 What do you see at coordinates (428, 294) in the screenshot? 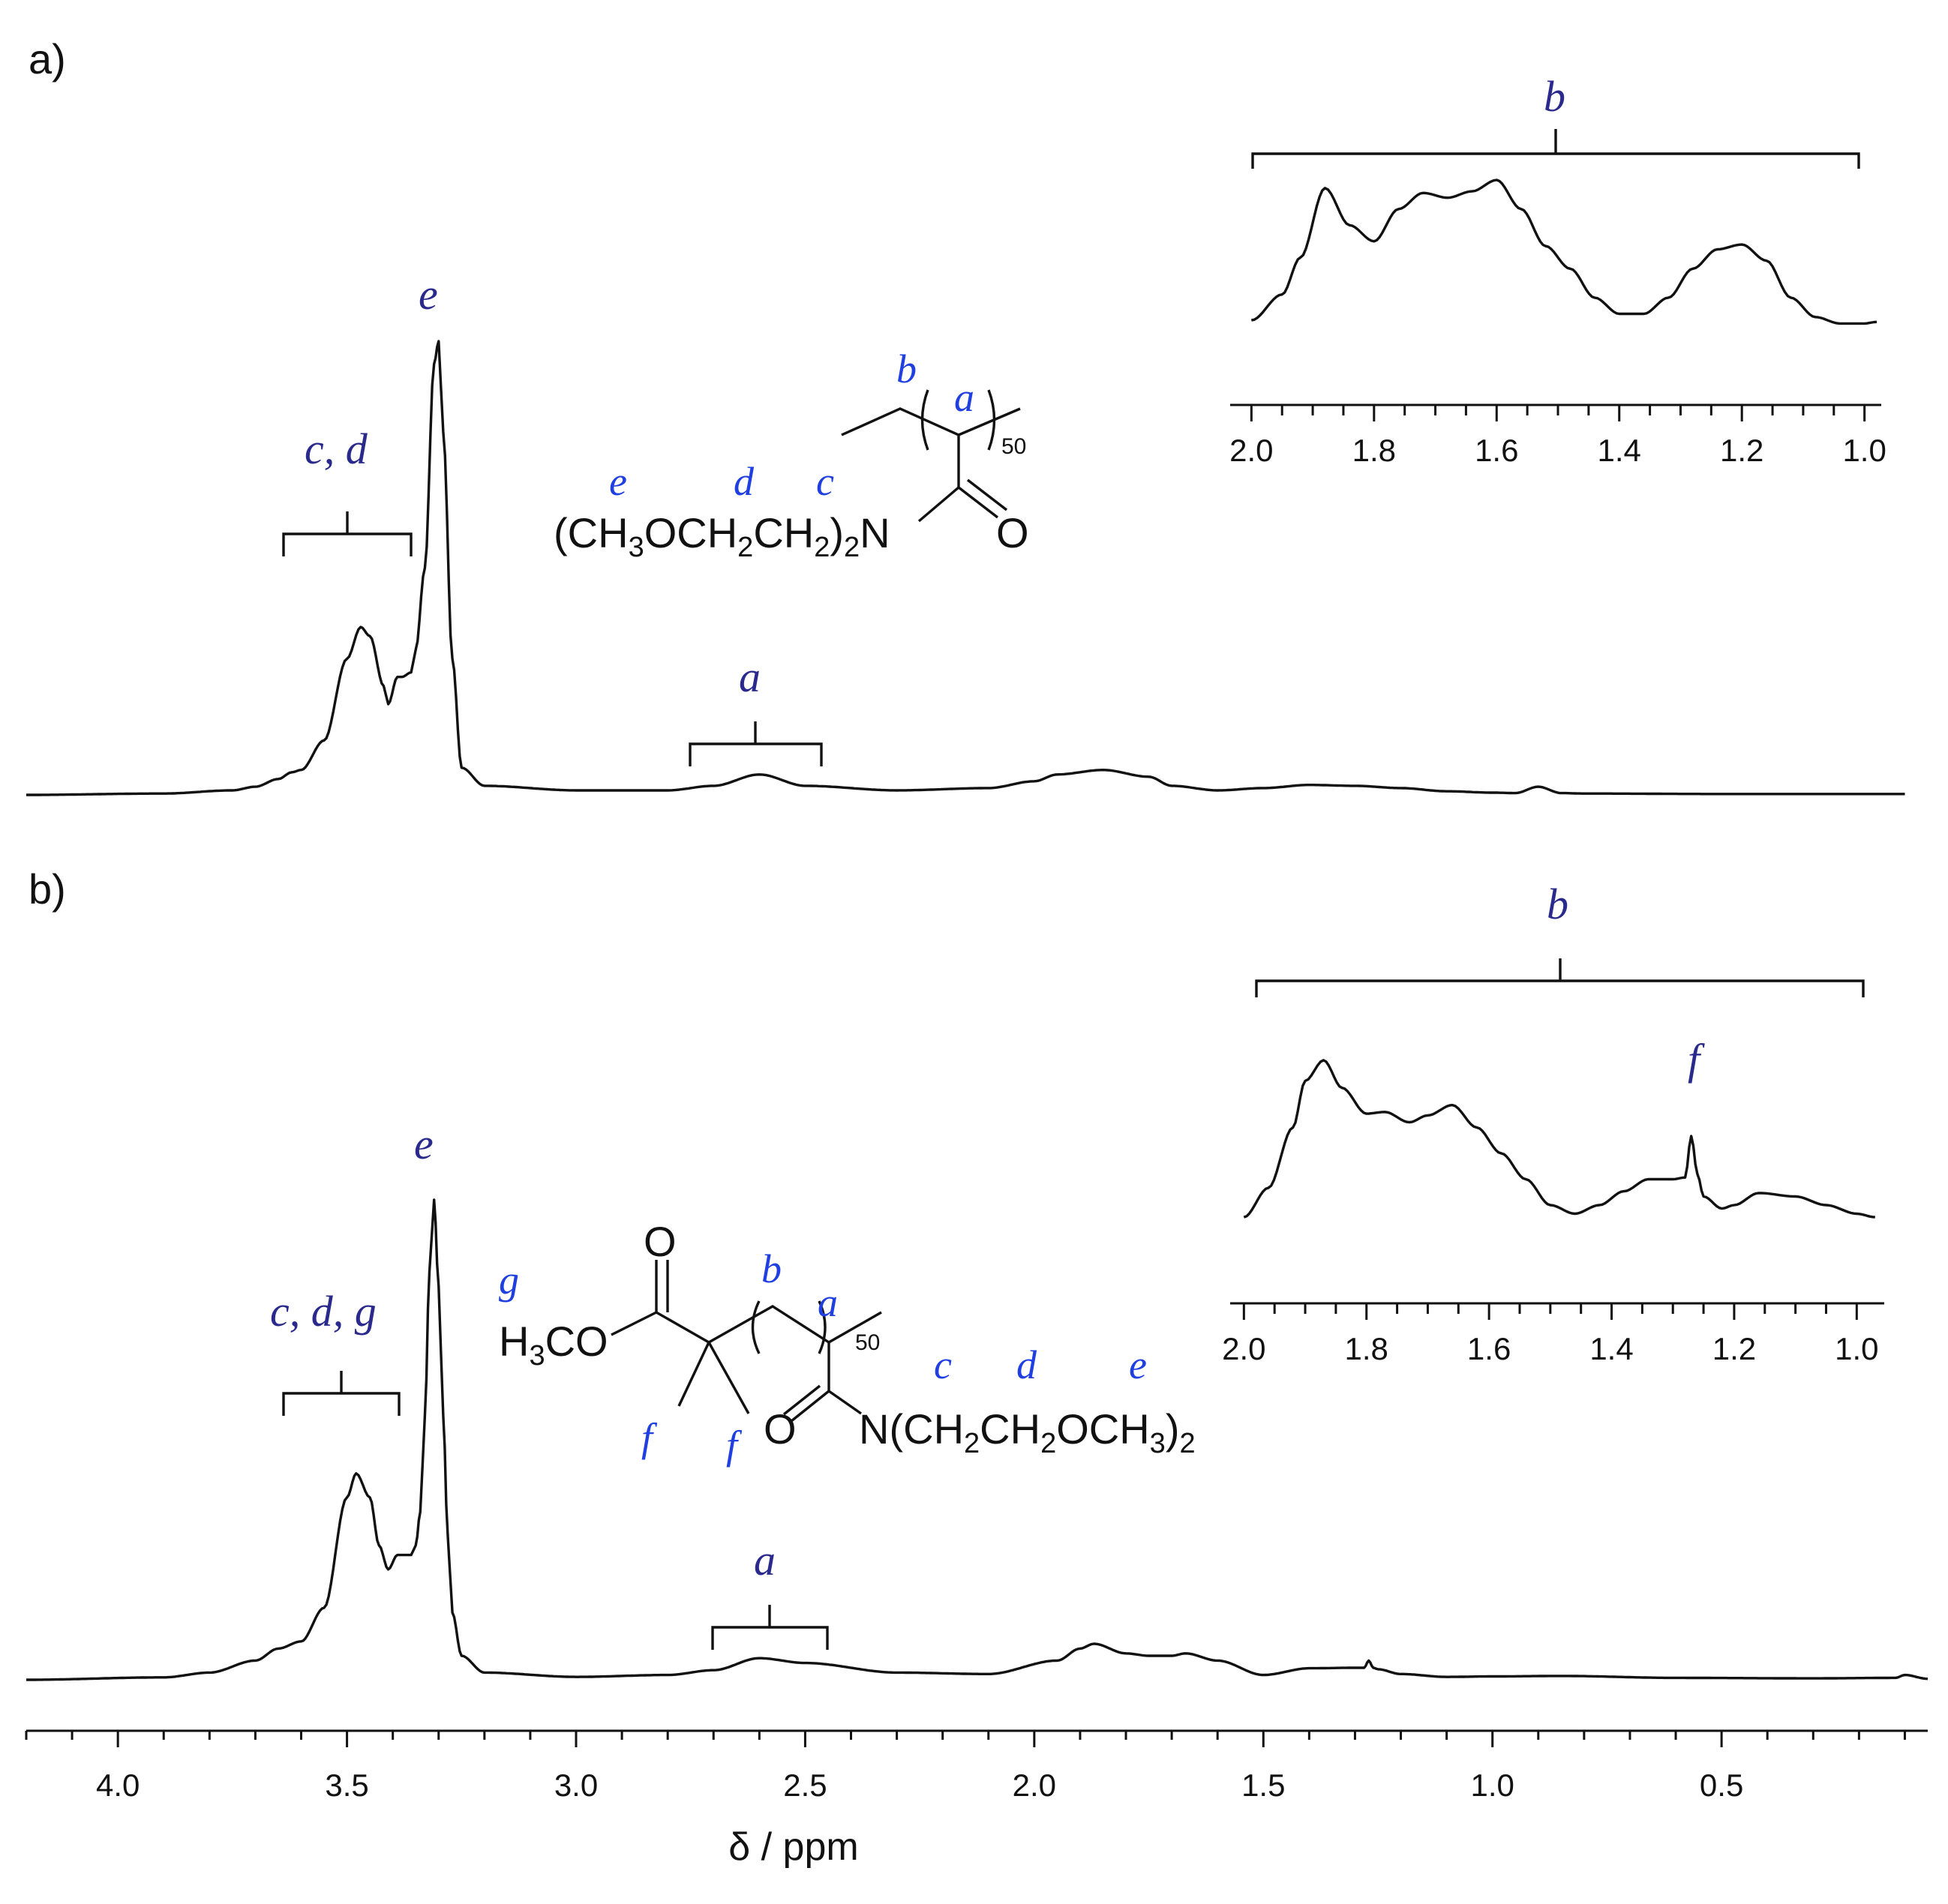
I see `peak-label-e-a: e` at bounding box center [428, 294].